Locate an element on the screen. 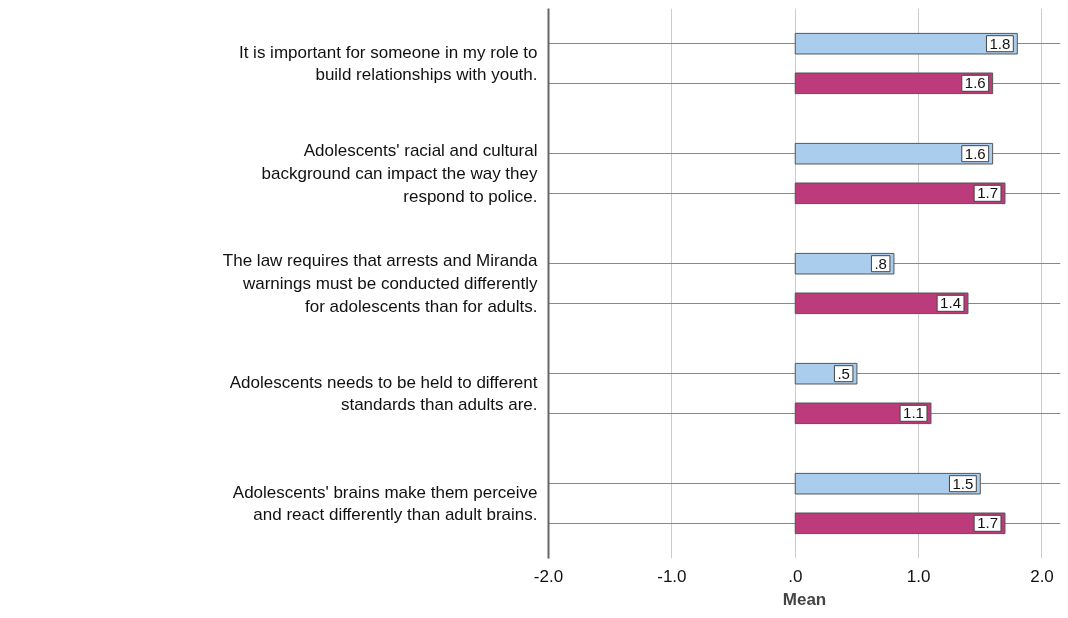 The image size is (1068, 618). data-label: 1.1 is located at coordinates (913, 413).